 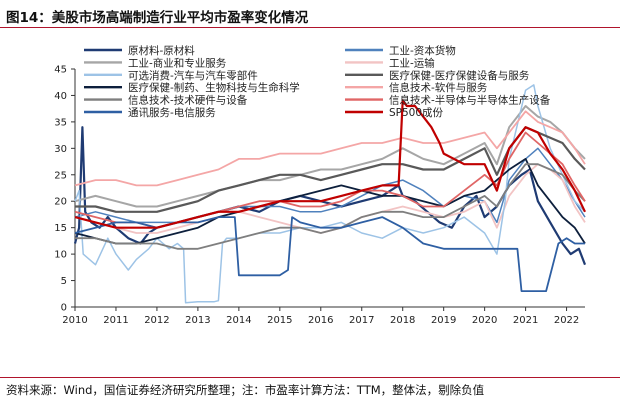 I want to click on legend-label: 工业-商业和专业服务, so click(x=177, y=62).